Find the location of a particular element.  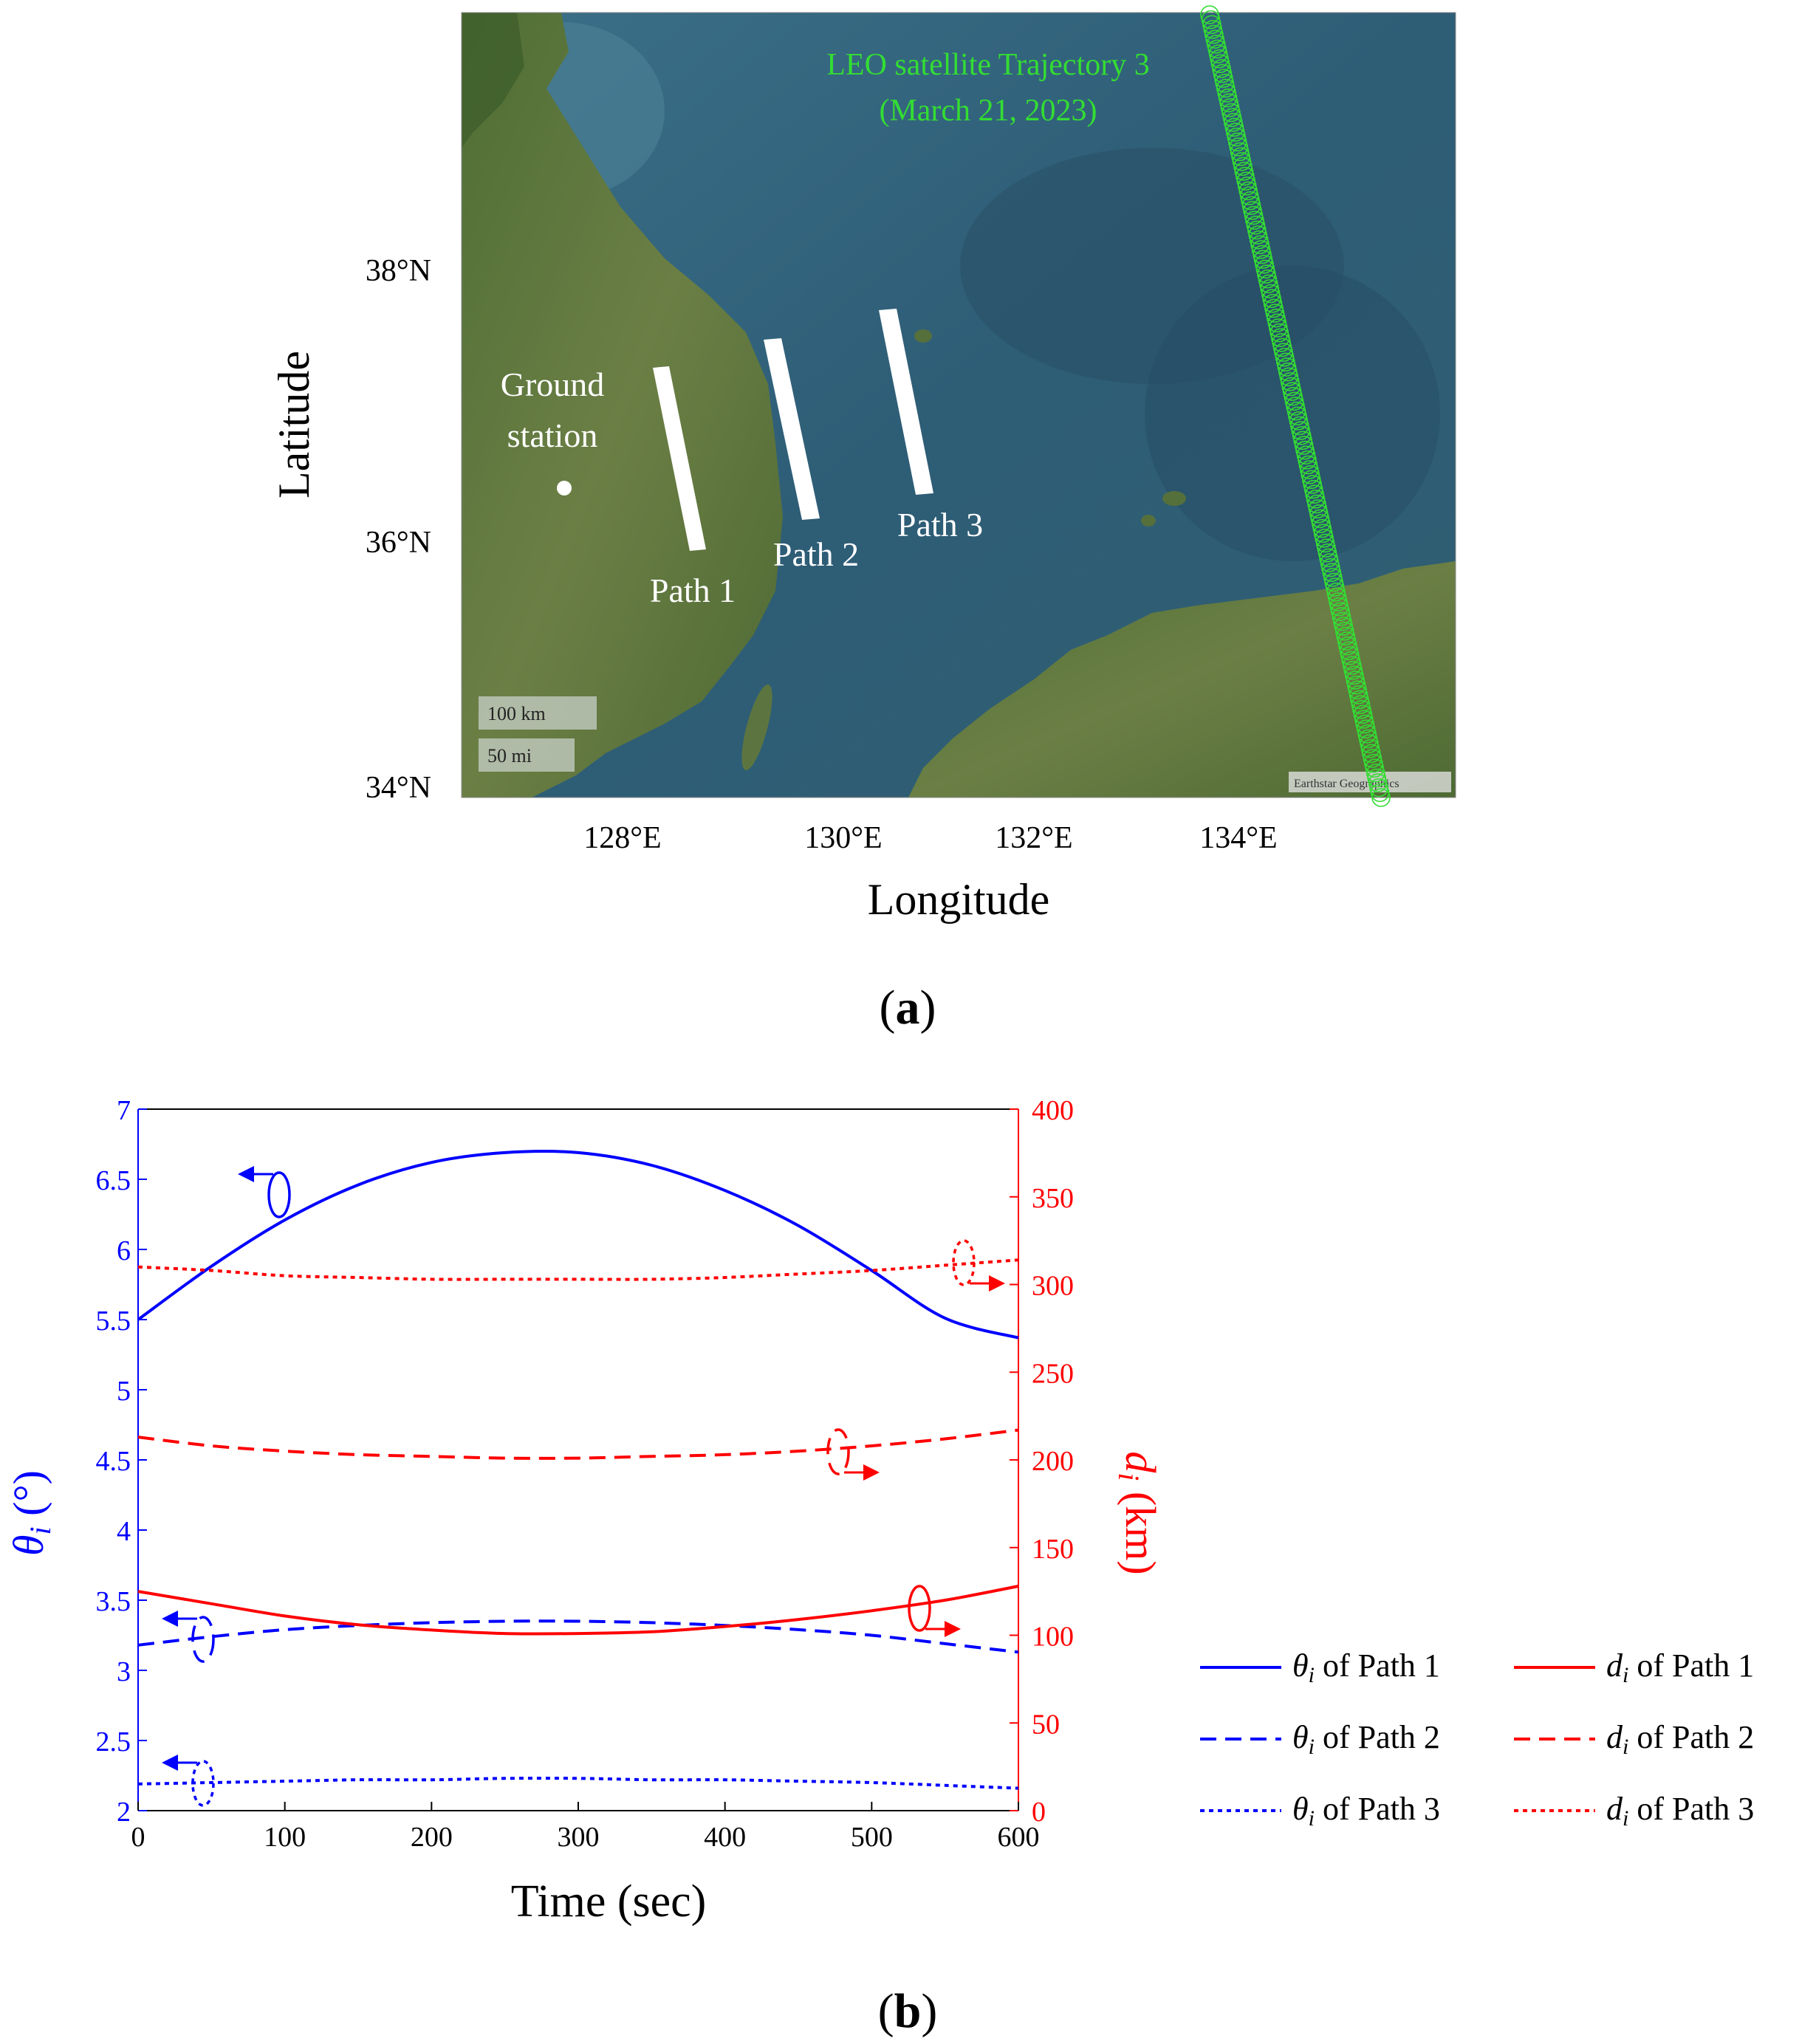

lon-tick-132: 132°E is located at coordinates (1033, 838).